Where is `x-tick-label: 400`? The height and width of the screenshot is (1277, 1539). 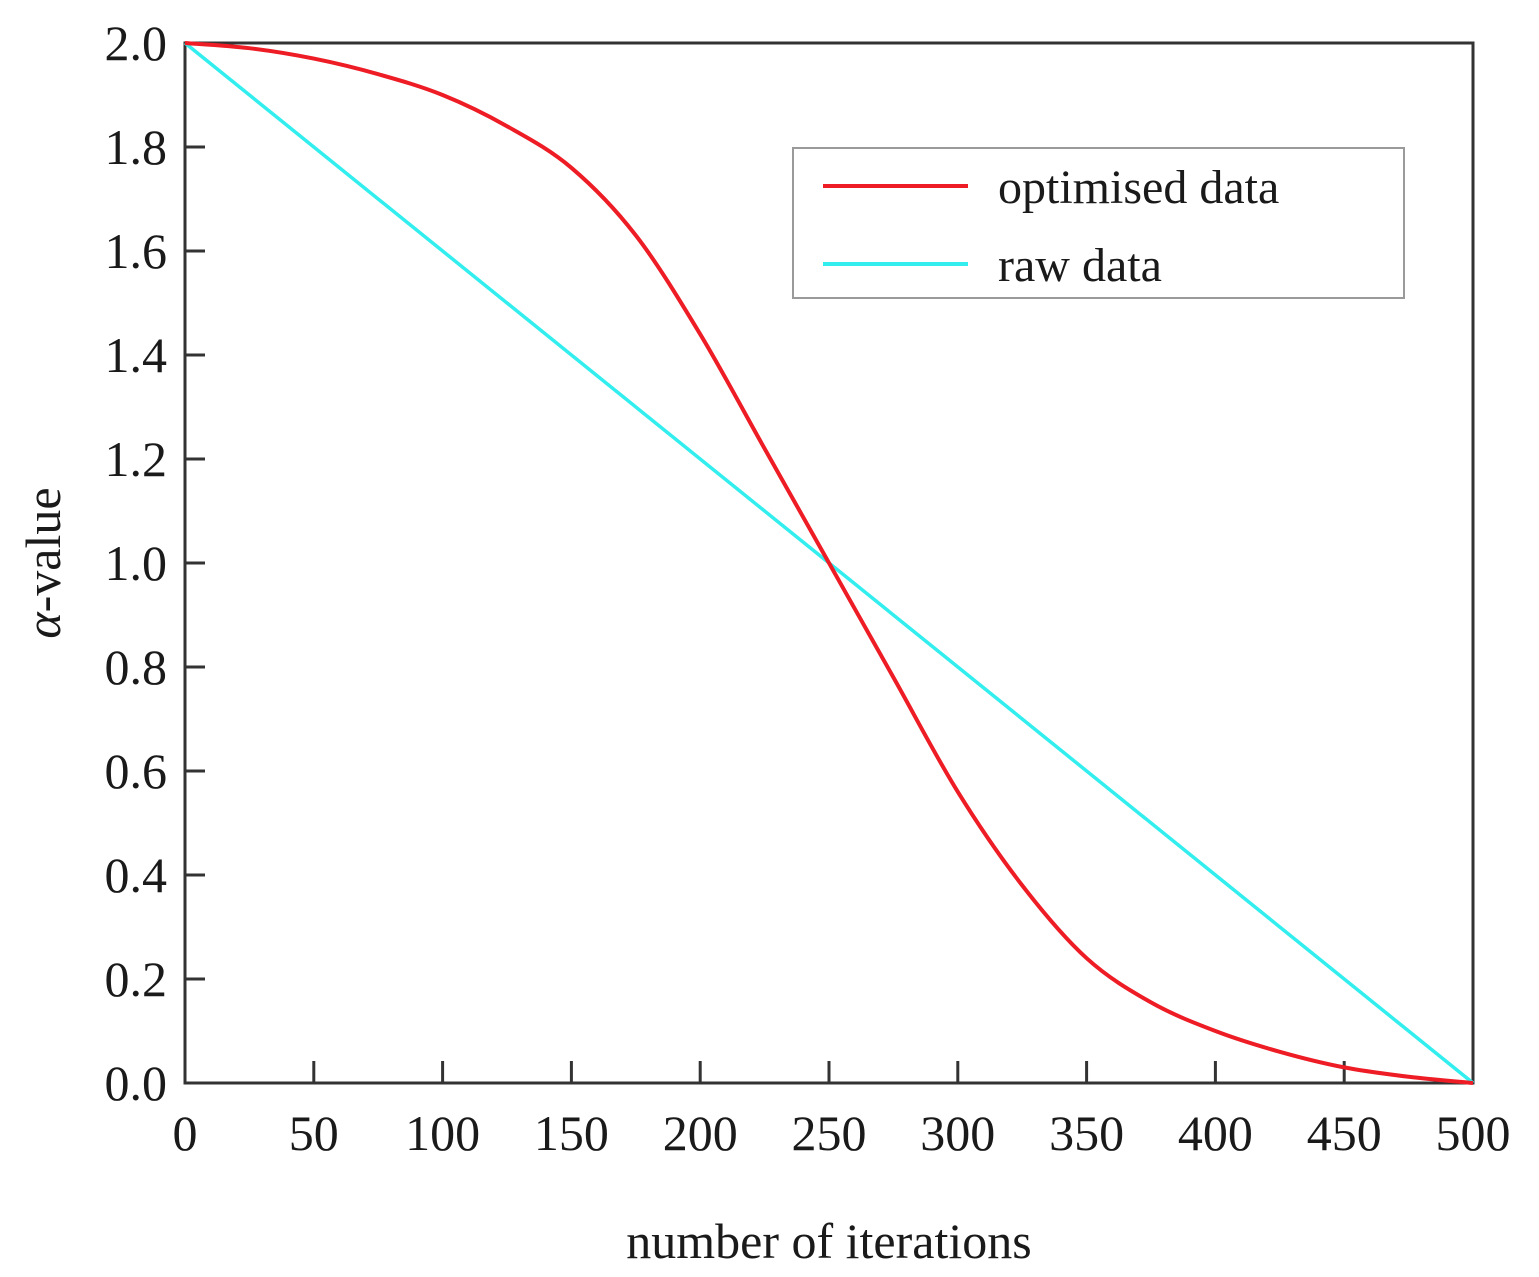 x-tick-label: 400 is located at coordinates (1215, 1133).